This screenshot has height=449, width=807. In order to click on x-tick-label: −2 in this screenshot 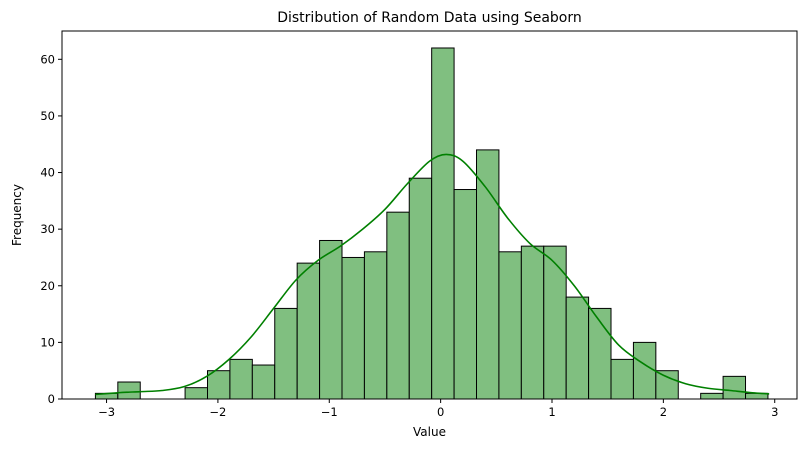, I will do `click(217, 412)`.